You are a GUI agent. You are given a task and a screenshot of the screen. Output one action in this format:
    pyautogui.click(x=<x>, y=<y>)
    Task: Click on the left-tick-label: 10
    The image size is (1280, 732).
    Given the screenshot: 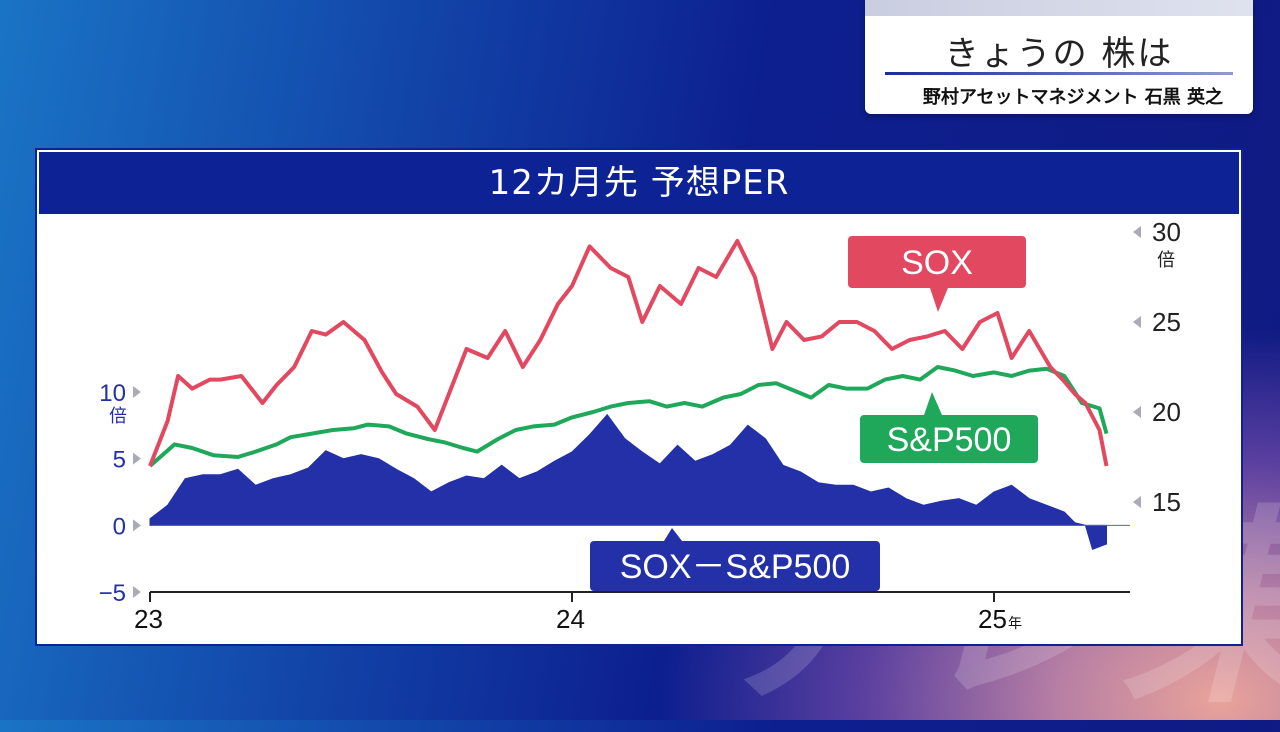 What is the action you would take?
    pyautogui.click(x=112, y=393)
    